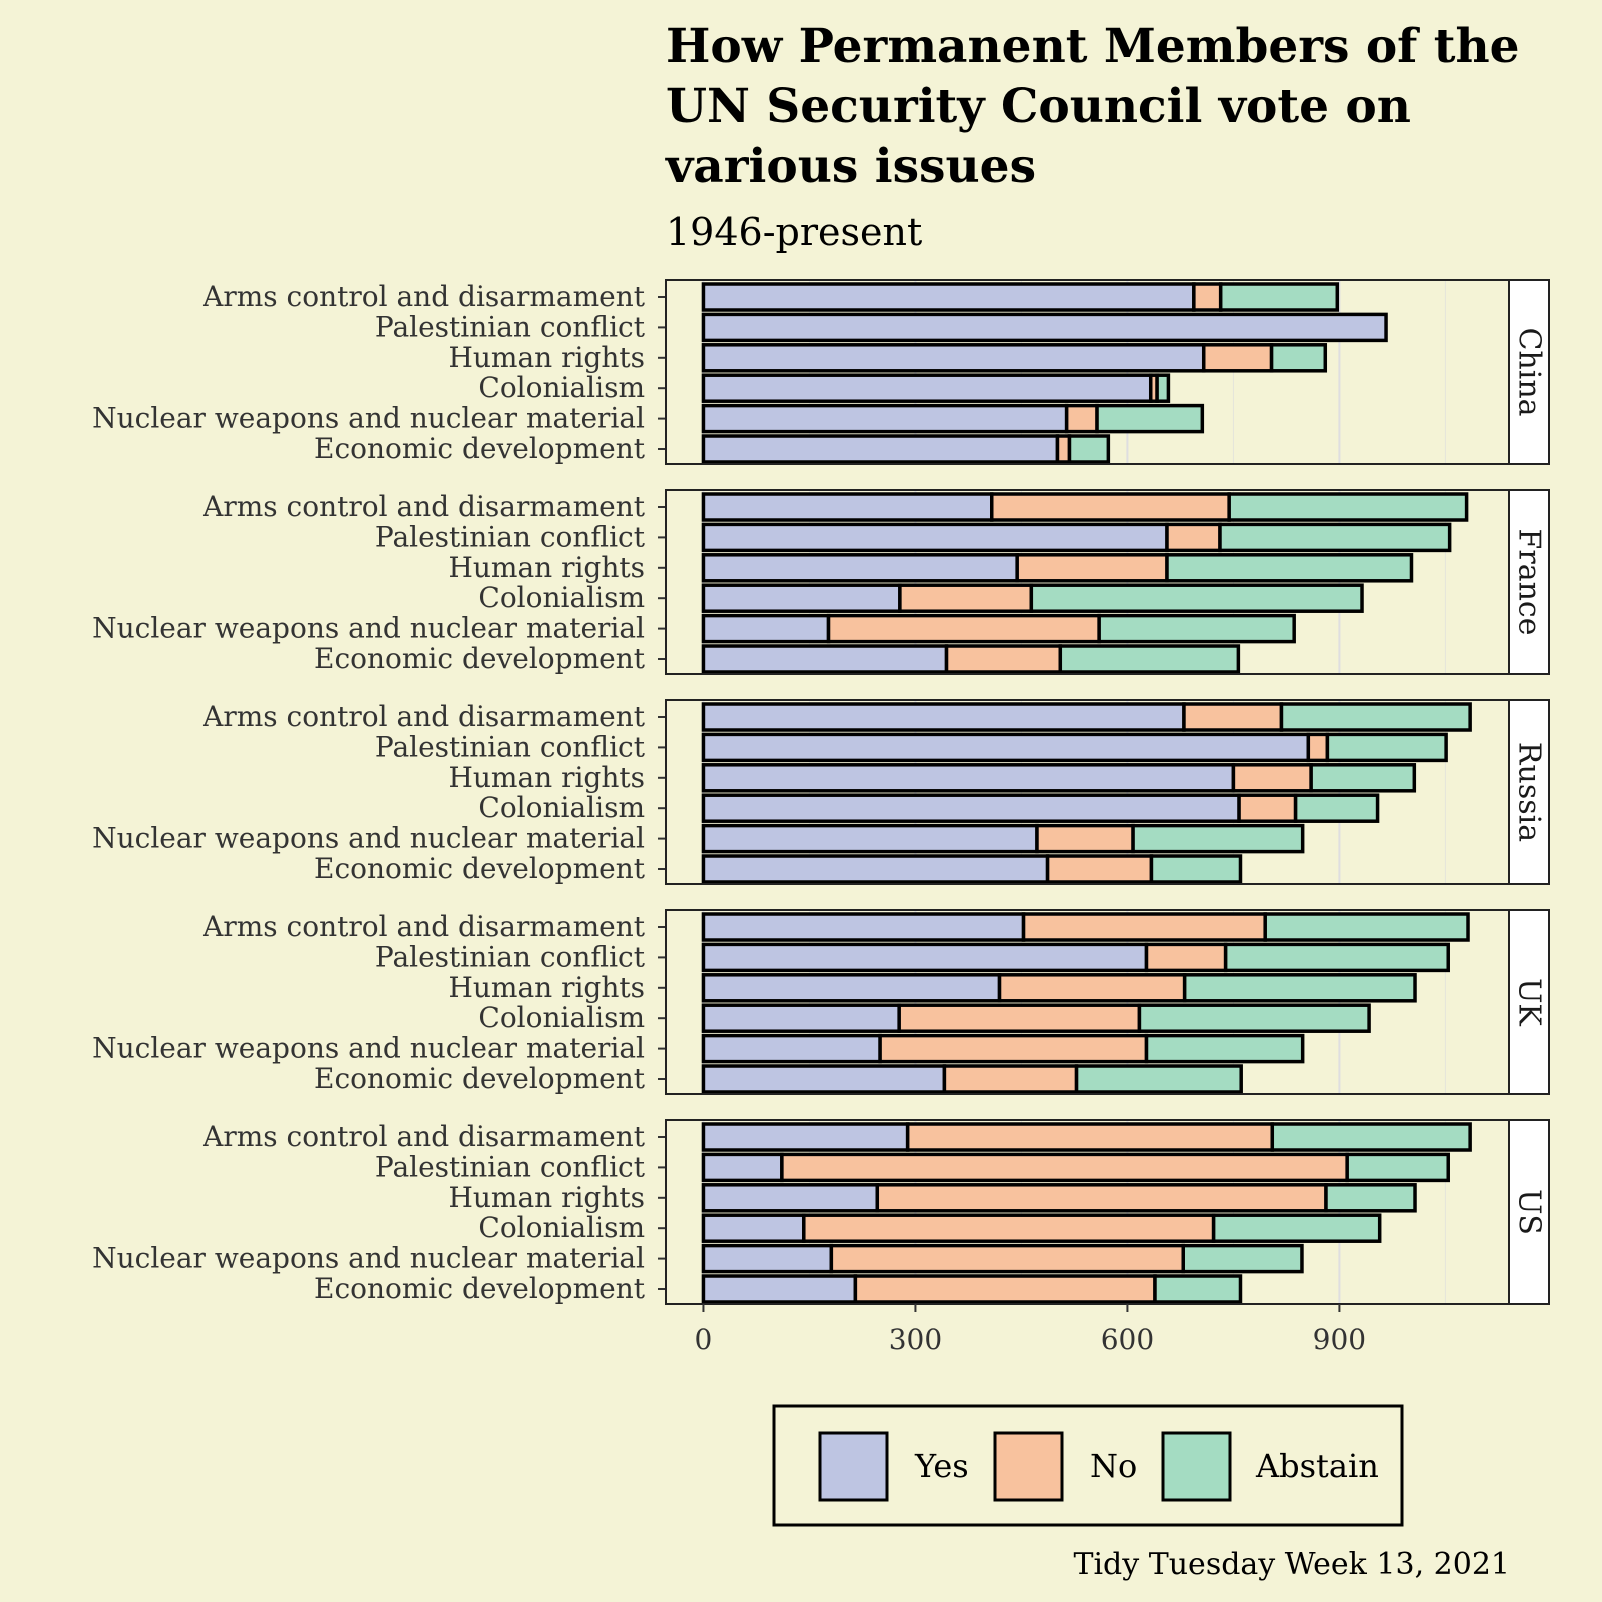  Describe the element at coordinates (915, 1339) in the screenshot. I see `x-tick-label: 300` at that location.